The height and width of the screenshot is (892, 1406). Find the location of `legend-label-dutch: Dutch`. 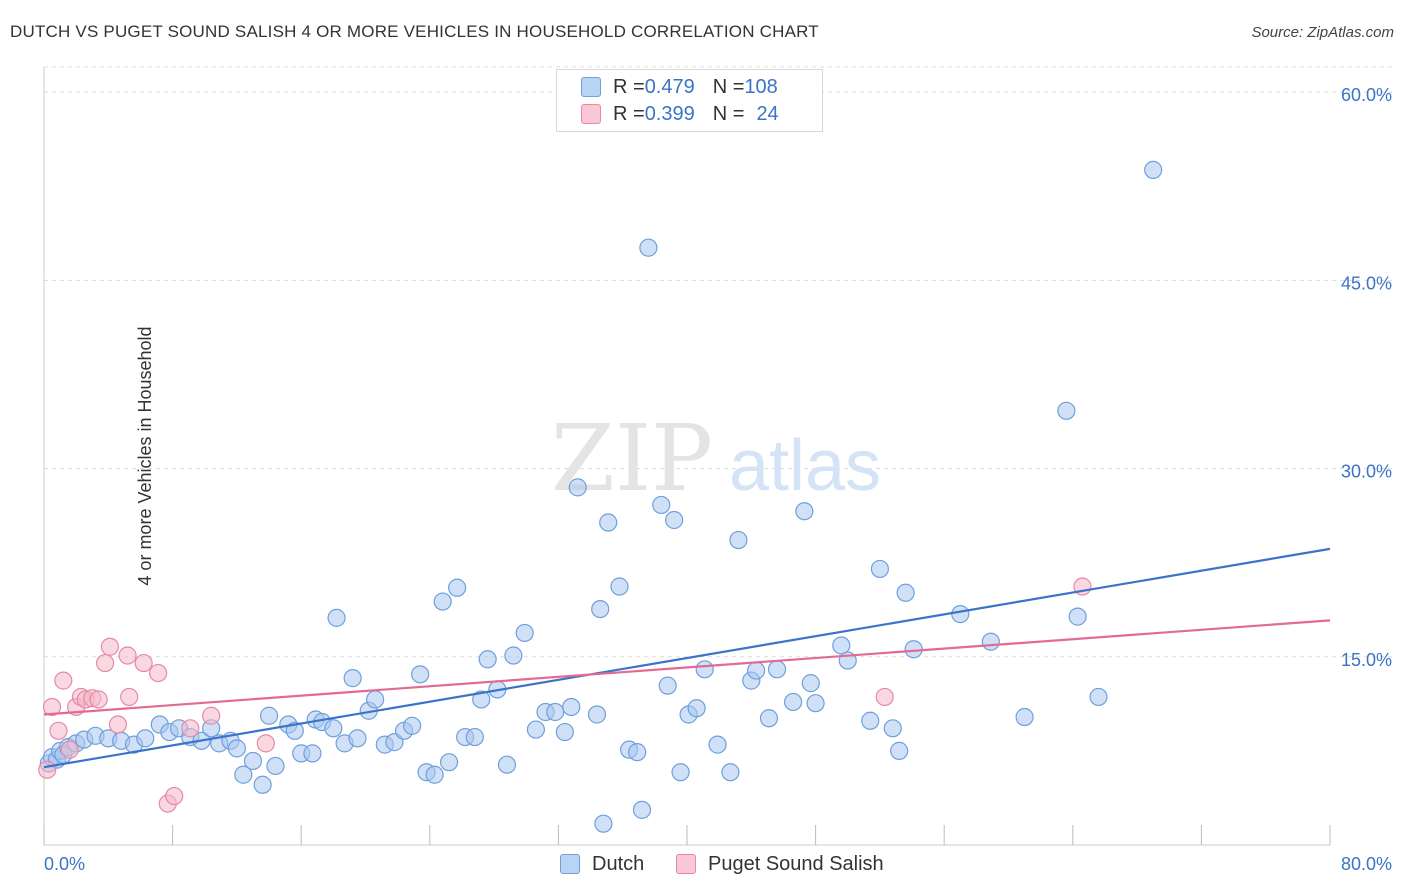

legend-label-dutch: Dutch is located at coordinates (618, 863).